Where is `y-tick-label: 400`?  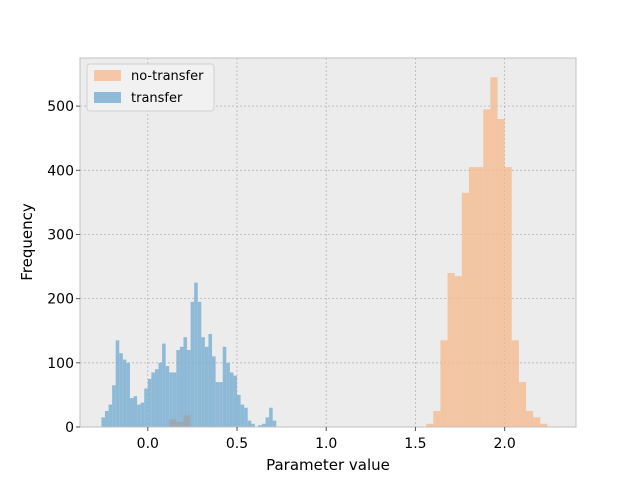
y-tick-label: 400 is located at coordinates (60, 171).